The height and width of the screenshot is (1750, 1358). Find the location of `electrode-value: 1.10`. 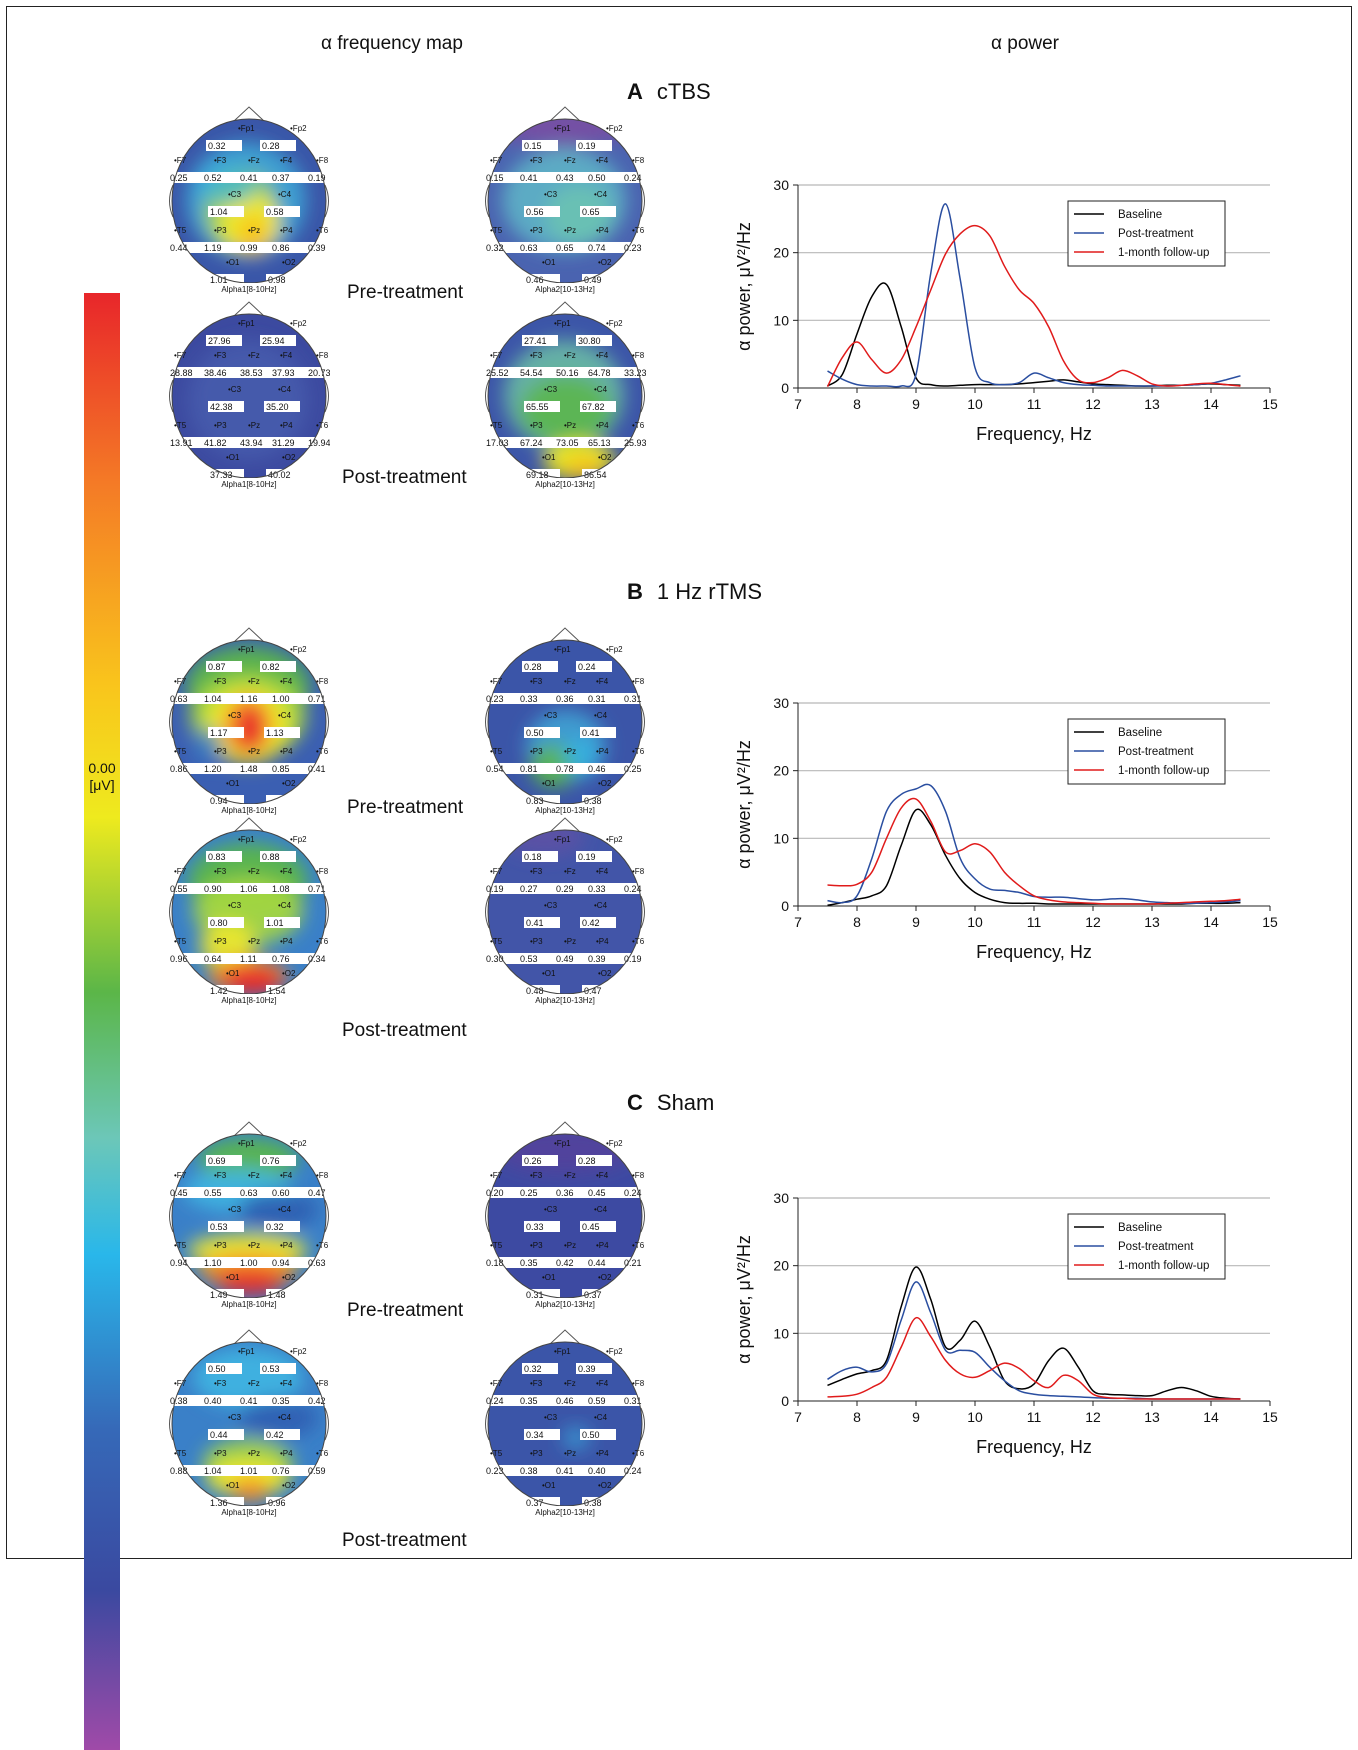

electrode-value: 1.10 is located at coordinates (213, 1263).